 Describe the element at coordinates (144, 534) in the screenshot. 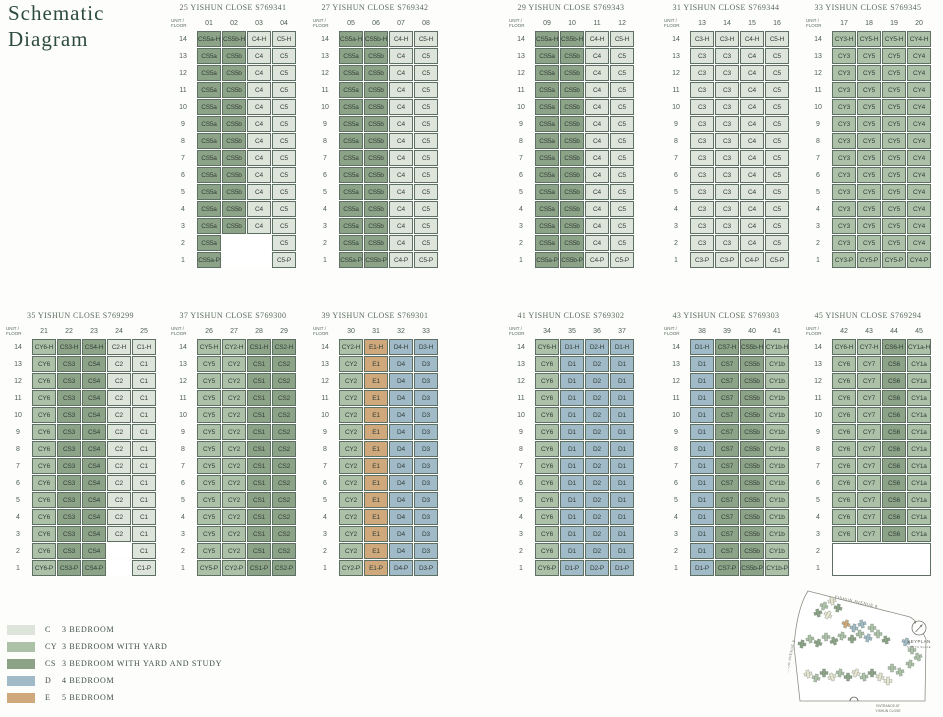

I see `unit-cell: C1` at that location.